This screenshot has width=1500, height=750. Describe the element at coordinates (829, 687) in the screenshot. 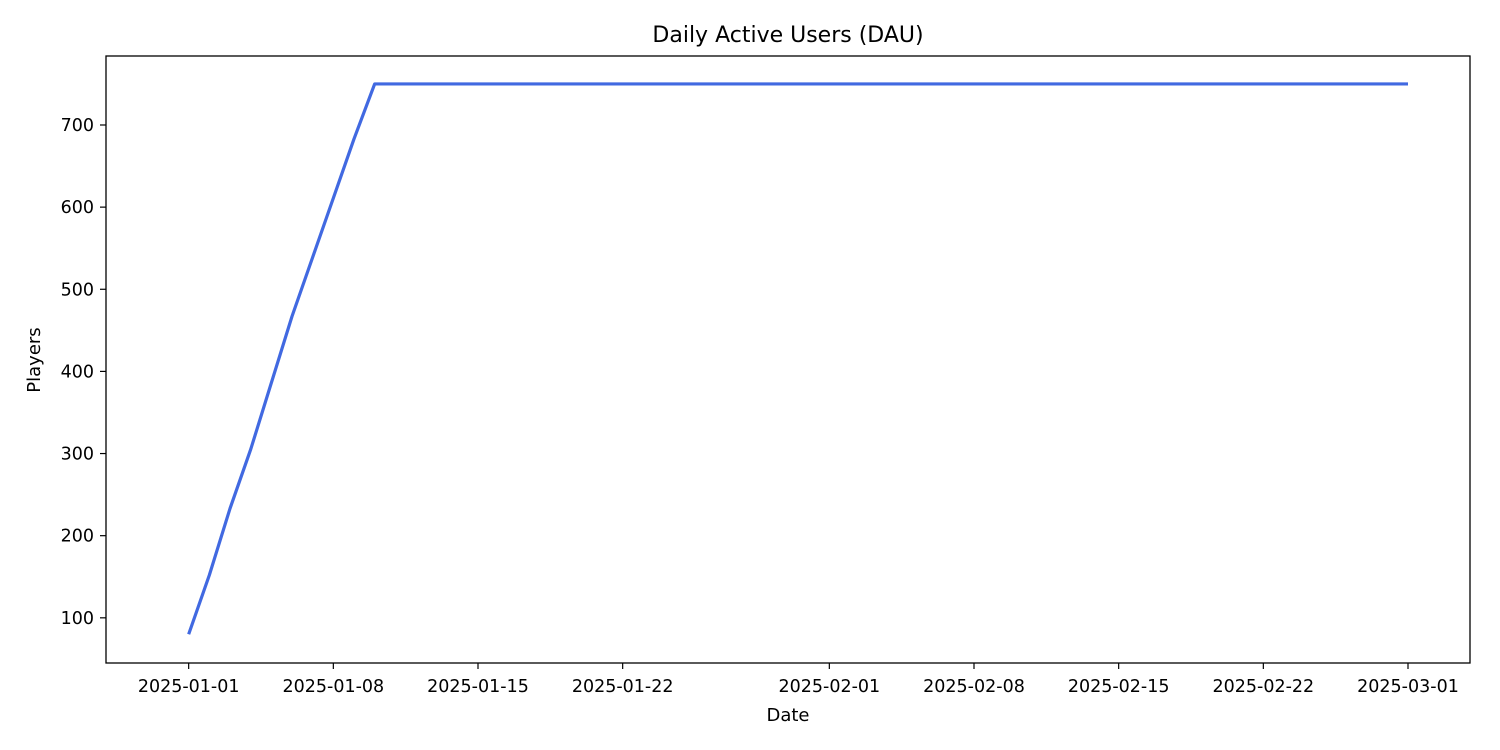

I see `x-tick-label: 2025-02-01` at that location.